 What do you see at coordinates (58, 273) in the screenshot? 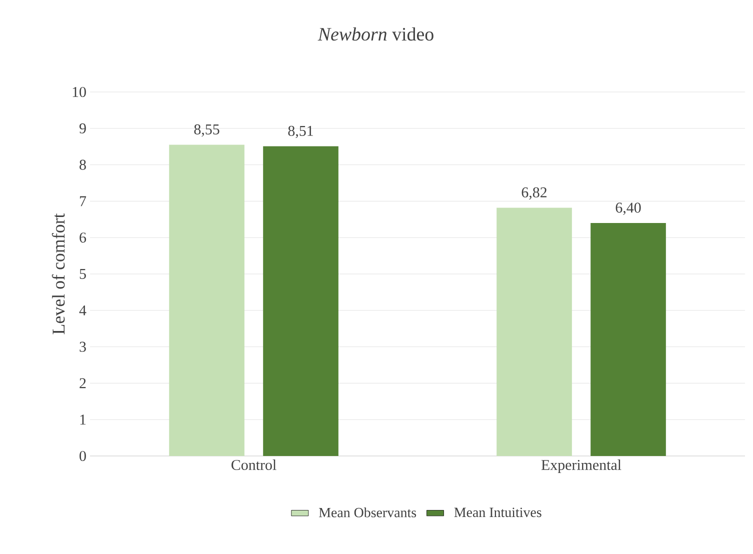
I see `y-axis-title: Level of comfort` at bounding box center [58, 273].